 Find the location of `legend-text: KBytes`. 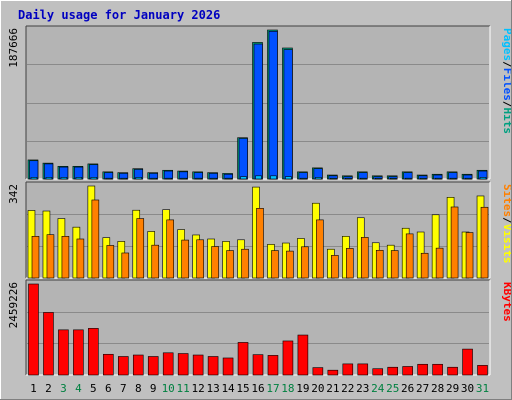

legend-text: KBytes is located at coordinates (506, 302).